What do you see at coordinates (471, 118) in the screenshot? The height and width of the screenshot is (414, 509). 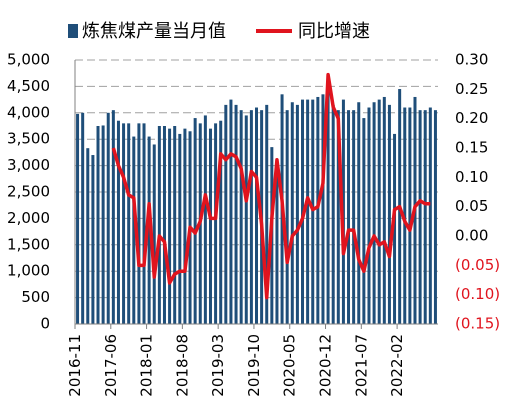 I see `y2-tick-label: 0.20` at bounding box center [471, 118].